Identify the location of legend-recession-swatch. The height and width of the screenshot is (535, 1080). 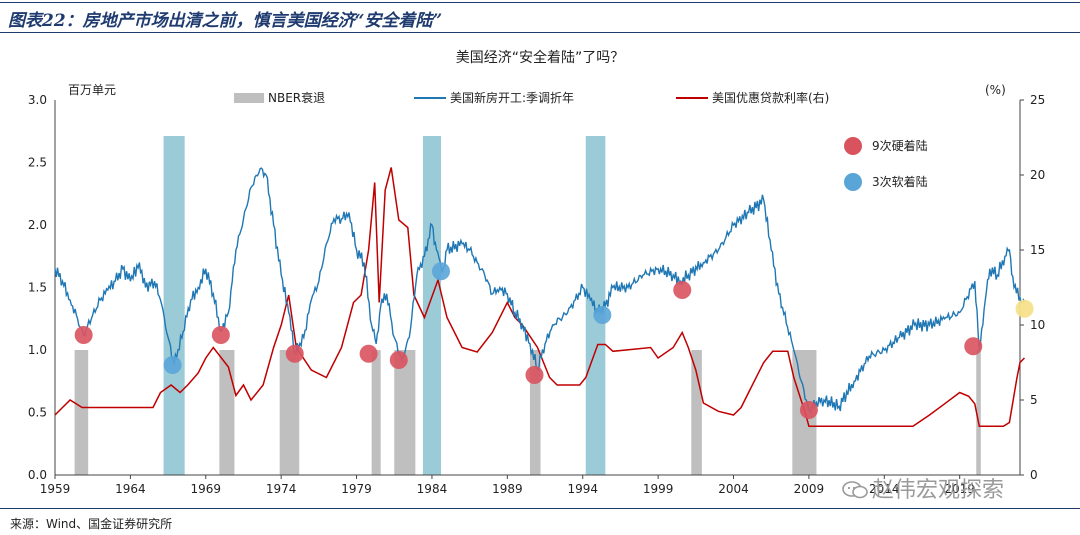
(249, 98).